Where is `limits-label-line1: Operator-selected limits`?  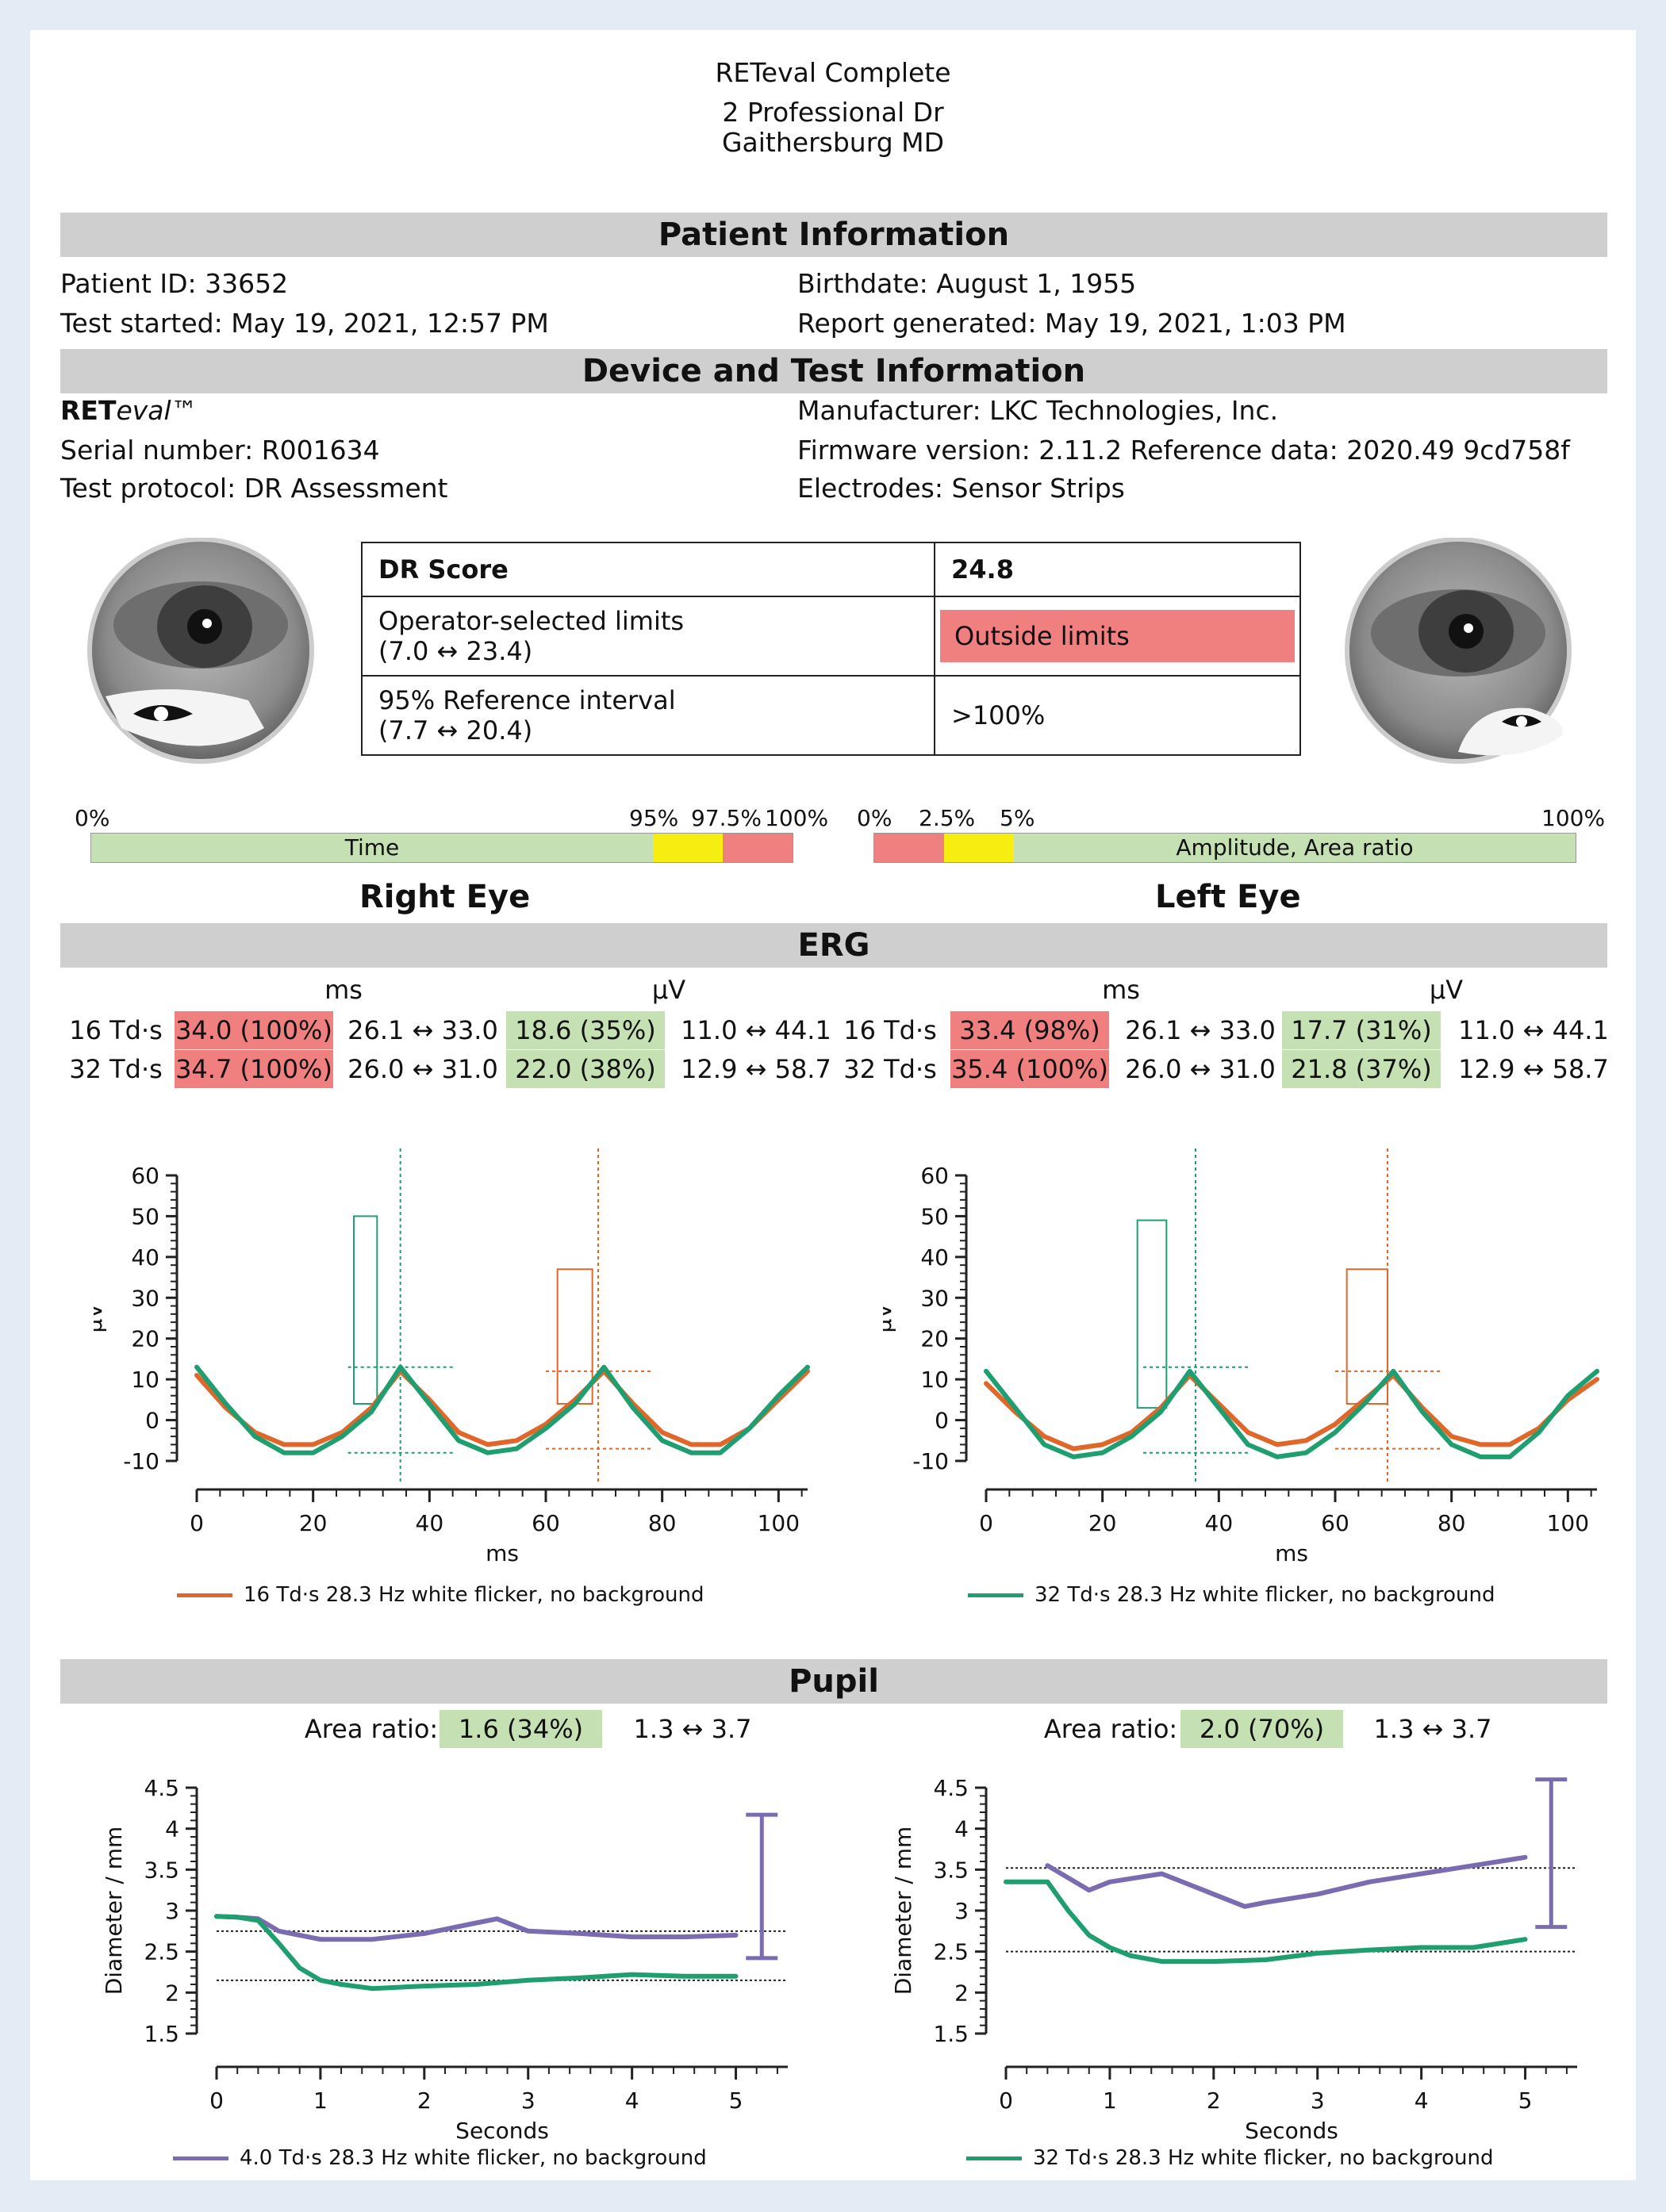
limits-label-line1: Operator-selected limits is located at coordinates (531, 621).